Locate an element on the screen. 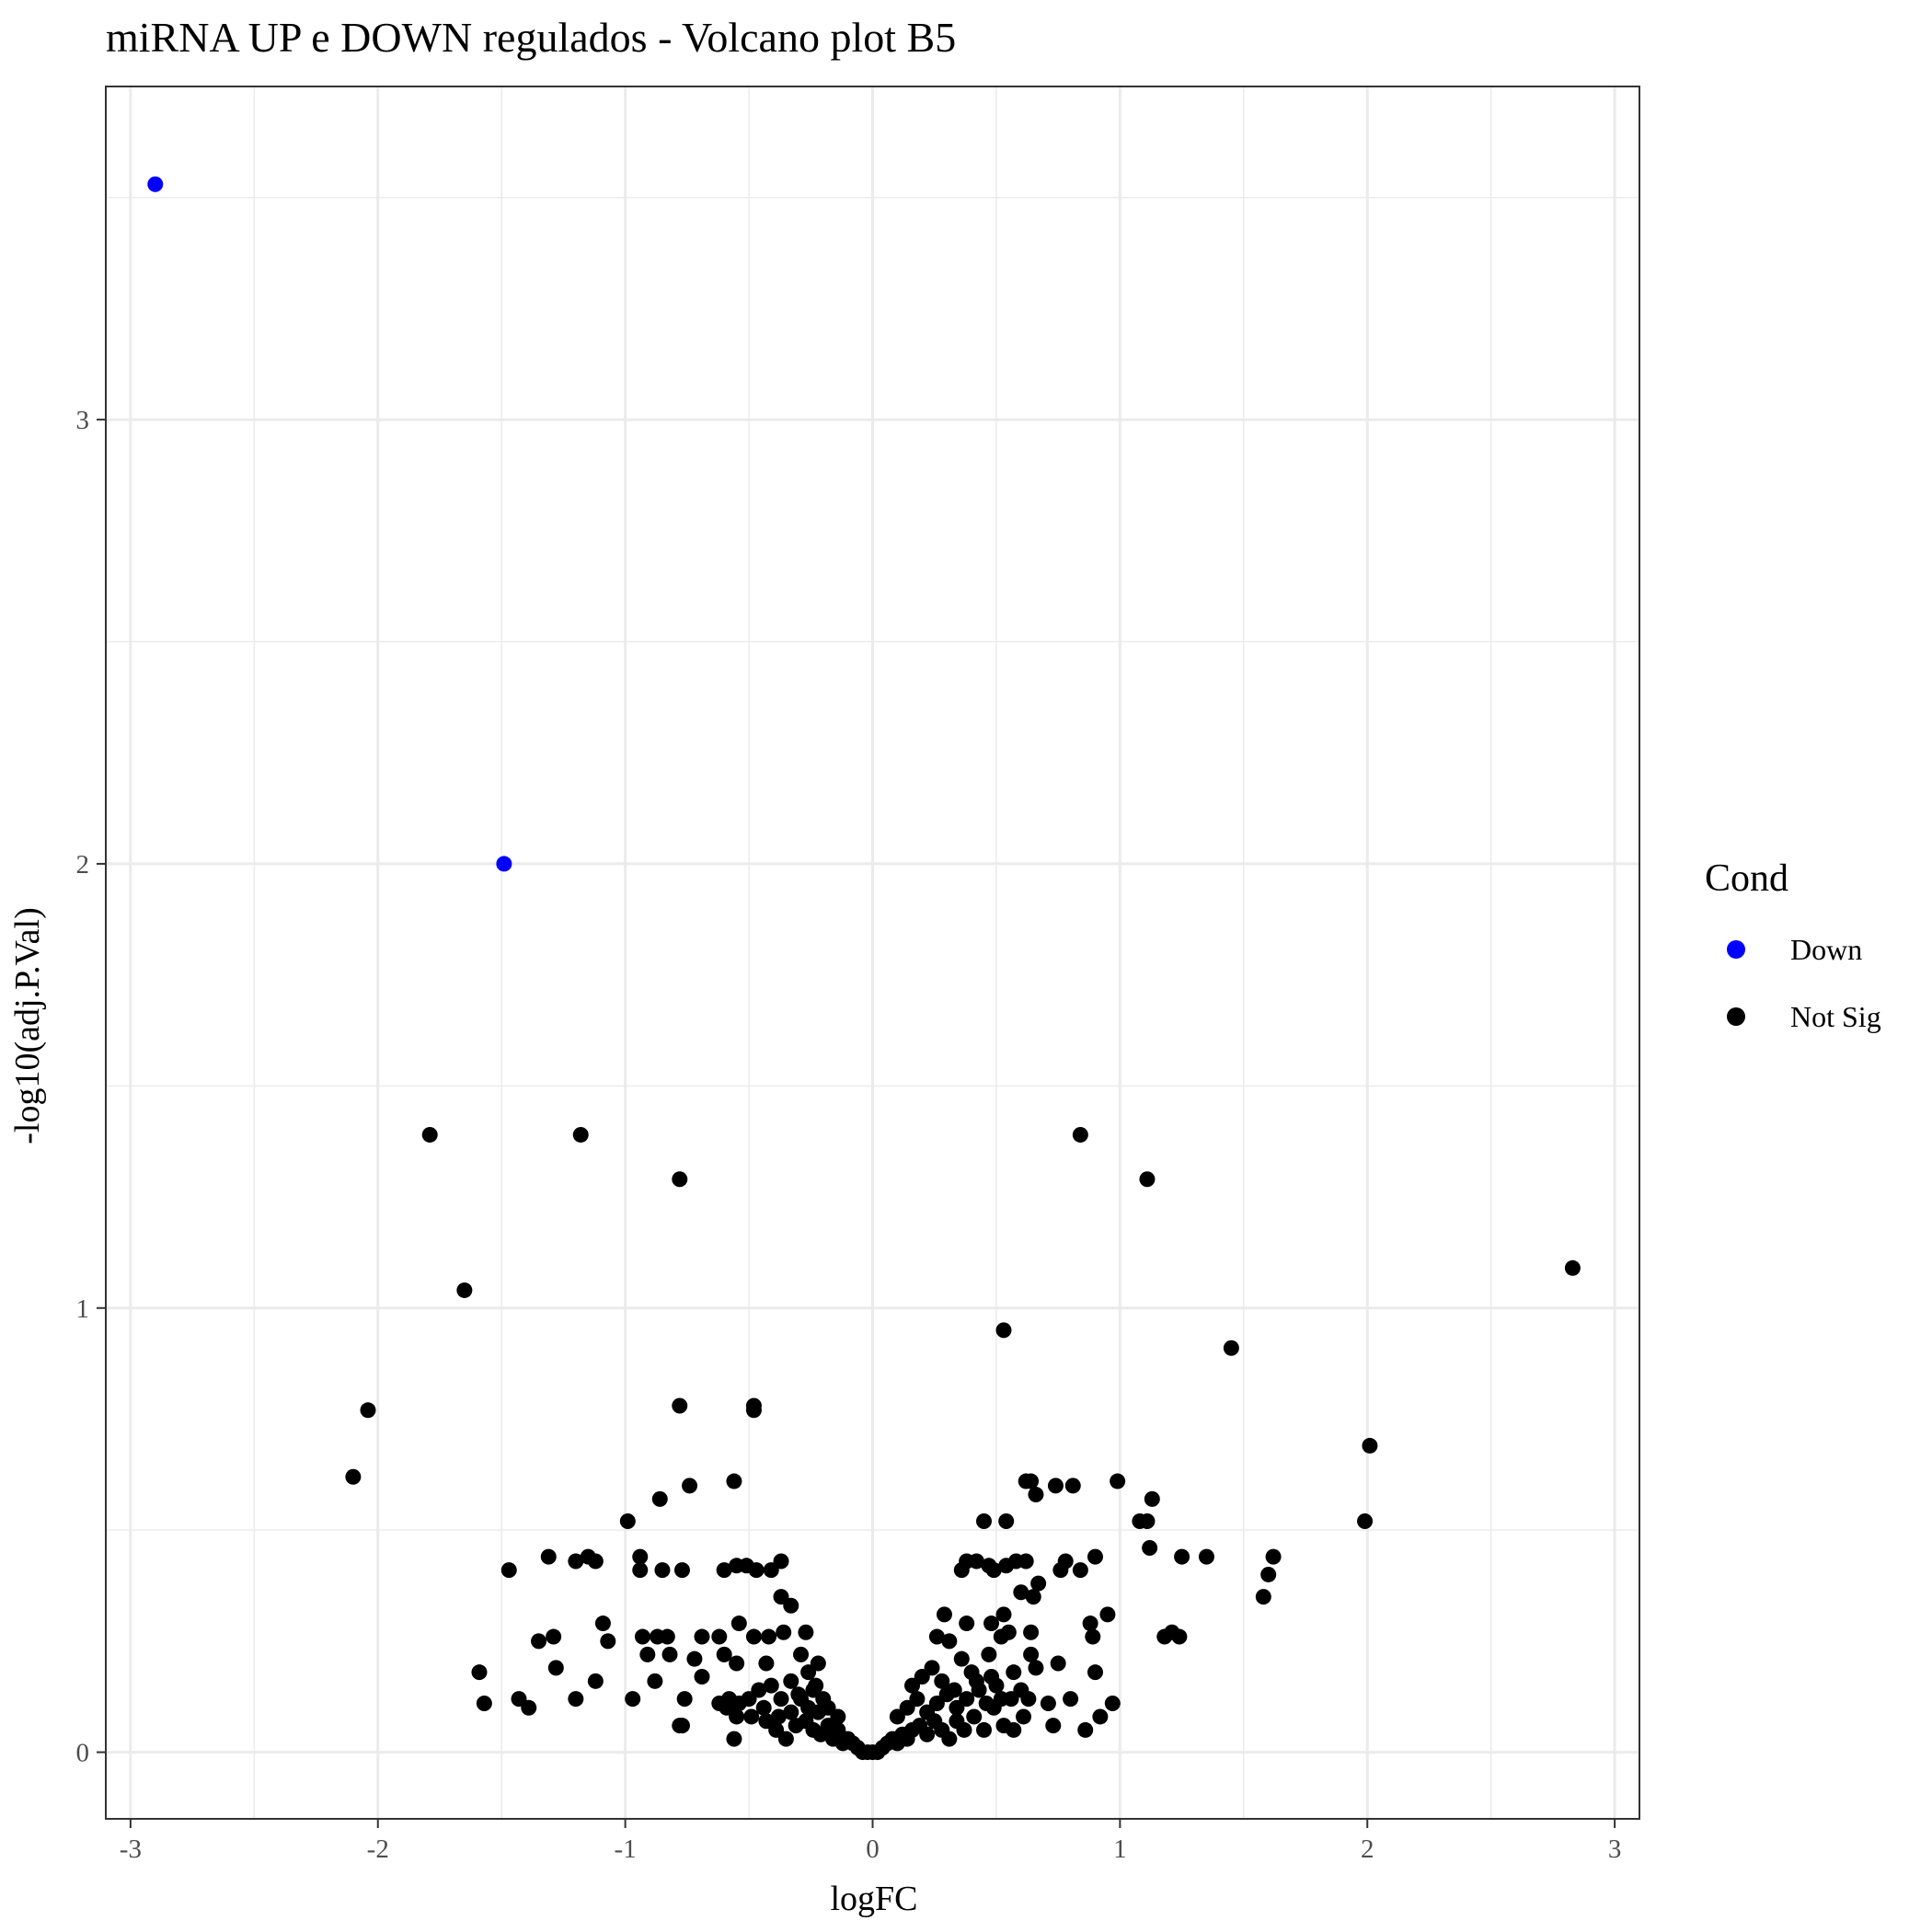 The image size is (1932, 1932). y-axis-ticks: 0 1 2 3 is located at coordinates (91, 1087).